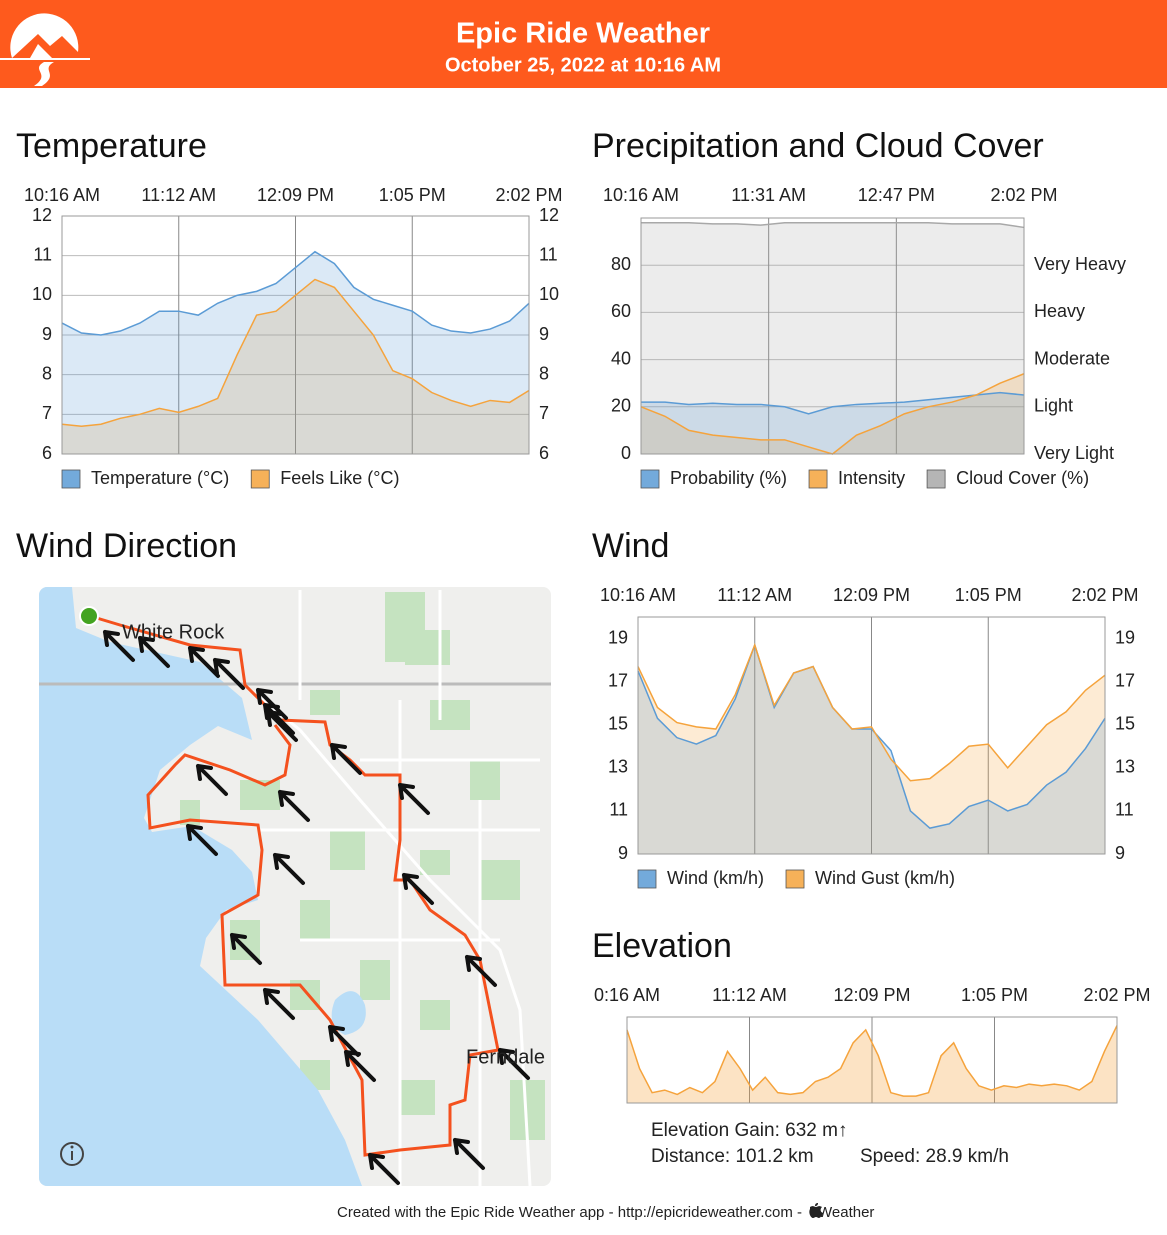 The image size is (1167, 1235). I want to click on legend-label: Feels Like (°C), so click(339, 478).